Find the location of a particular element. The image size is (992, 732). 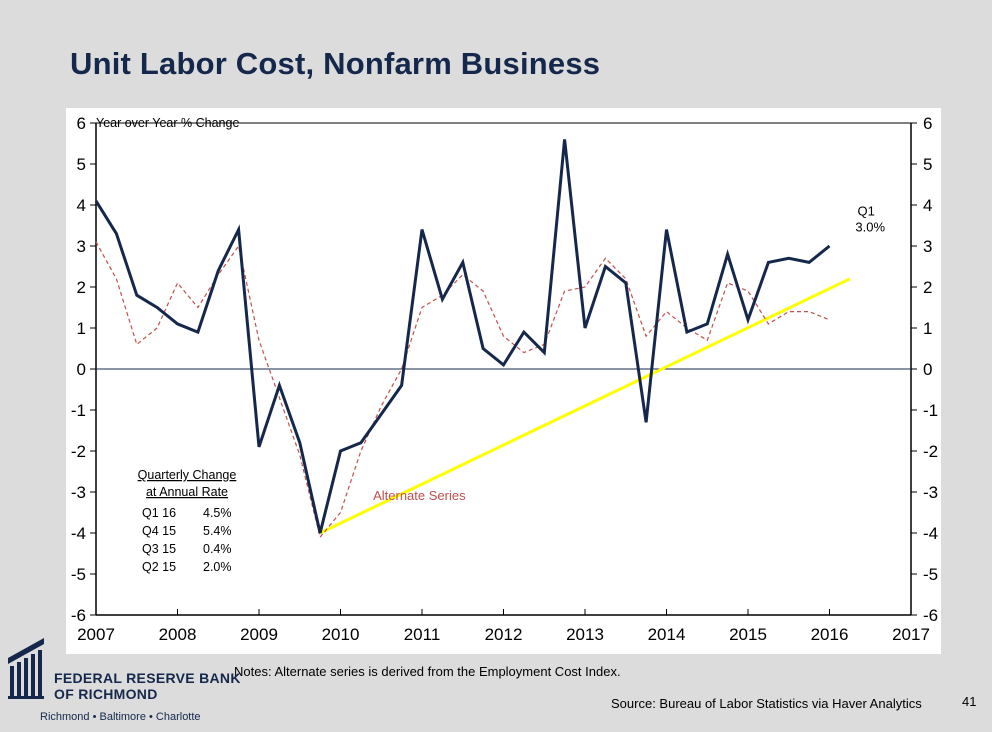

slide-title: Unit Labor Cost, Nonfarm Business is located at coordinates (335, 63).